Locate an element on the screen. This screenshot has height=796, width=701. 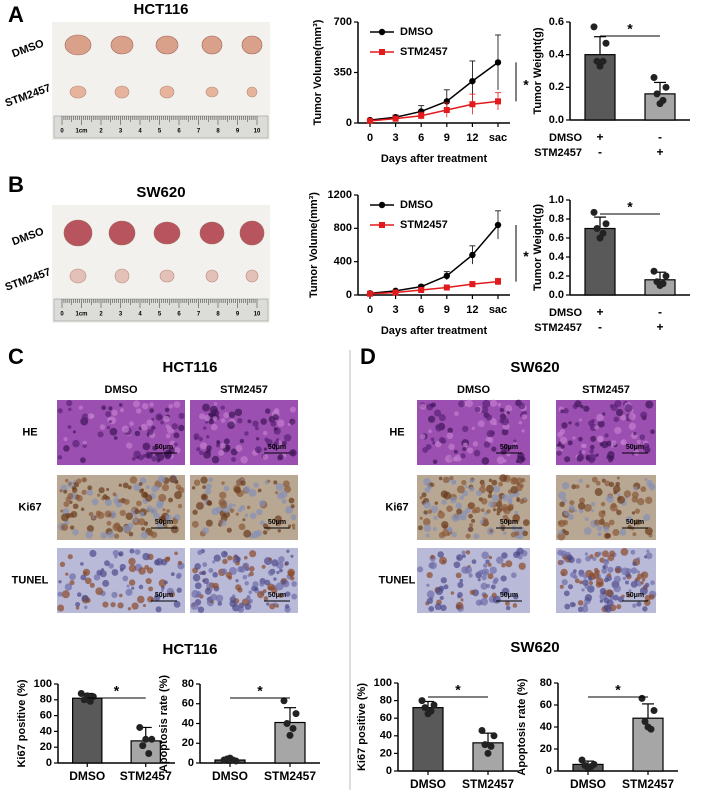
y-tick-label: 60 is located at coordinates (546, 705).